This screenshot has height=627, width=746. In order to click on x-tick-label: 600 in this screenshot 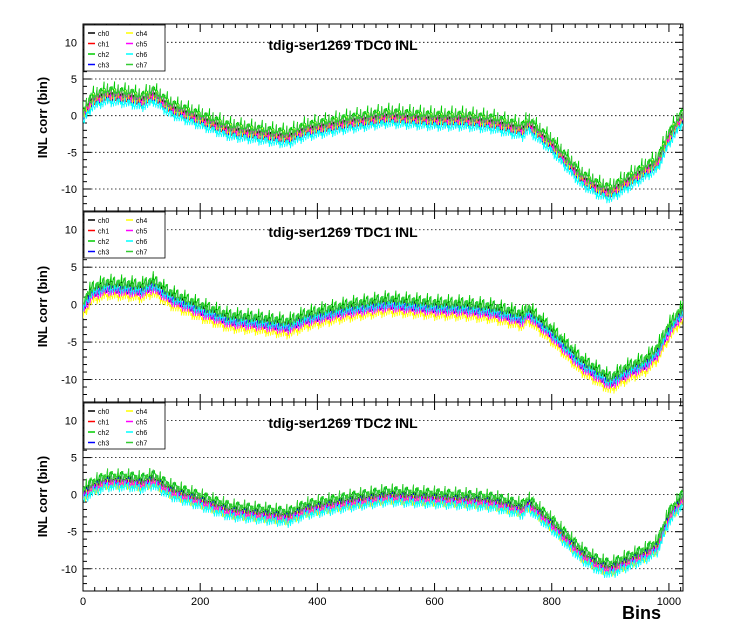, I will do `click(434, 602)`.